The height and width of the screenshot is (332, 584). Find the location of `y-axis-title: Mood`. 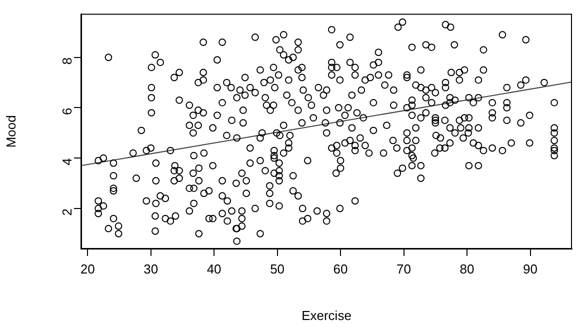

y-axis-title: Mood is located at coordinates (10, 131).